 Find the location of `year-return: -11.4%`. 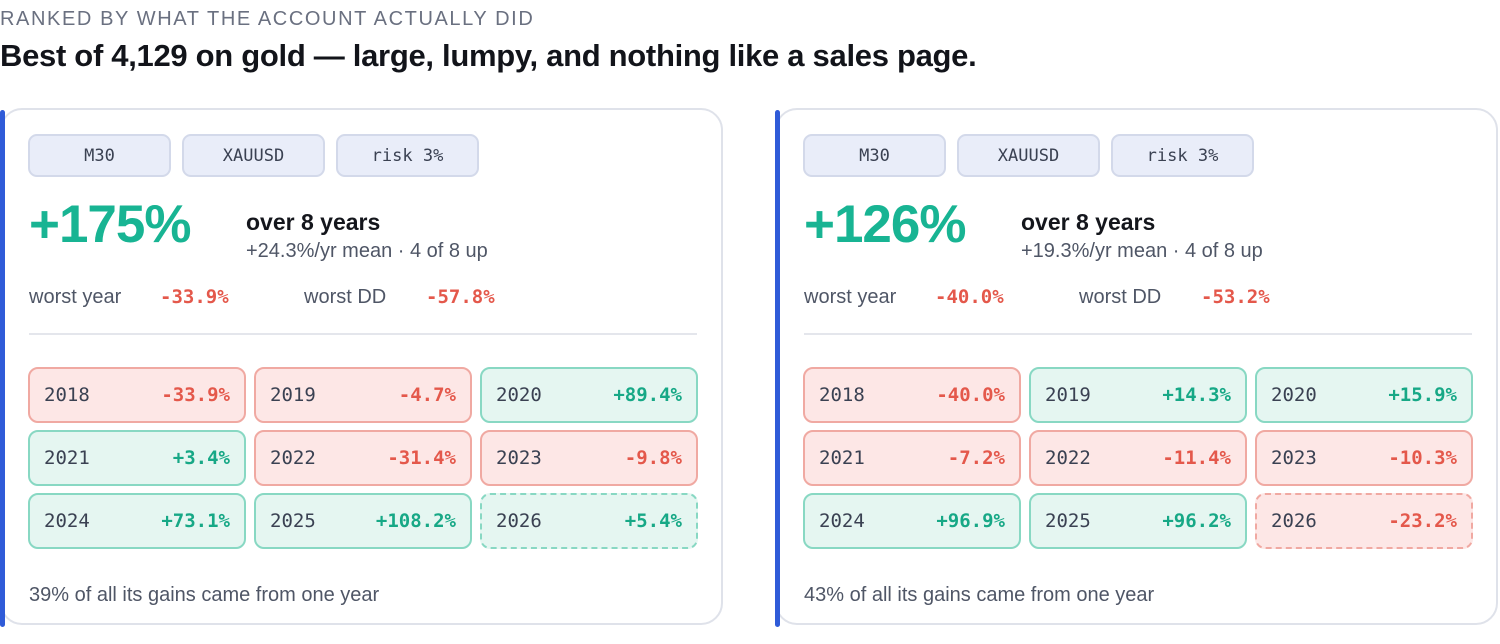

year-return: -11.4% is located at coordinates (1196, 458).